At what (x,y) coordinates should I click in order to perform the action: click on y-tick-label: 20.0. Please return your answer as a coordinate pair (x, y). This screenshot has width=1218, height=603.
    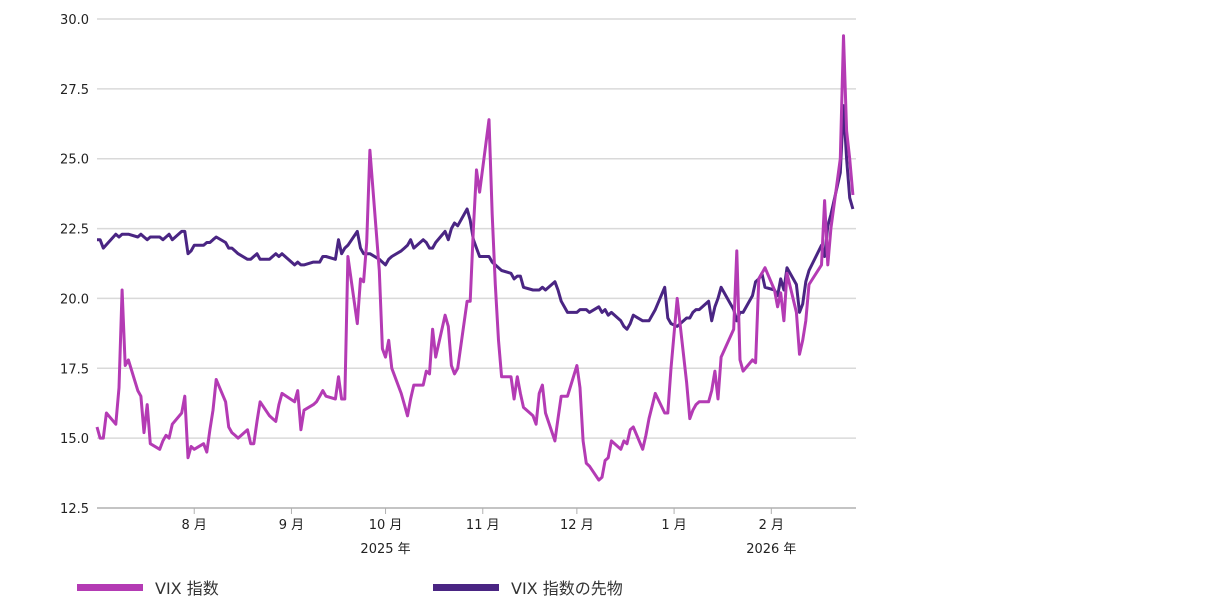
    Looking at the image, I should click on (74, 299).